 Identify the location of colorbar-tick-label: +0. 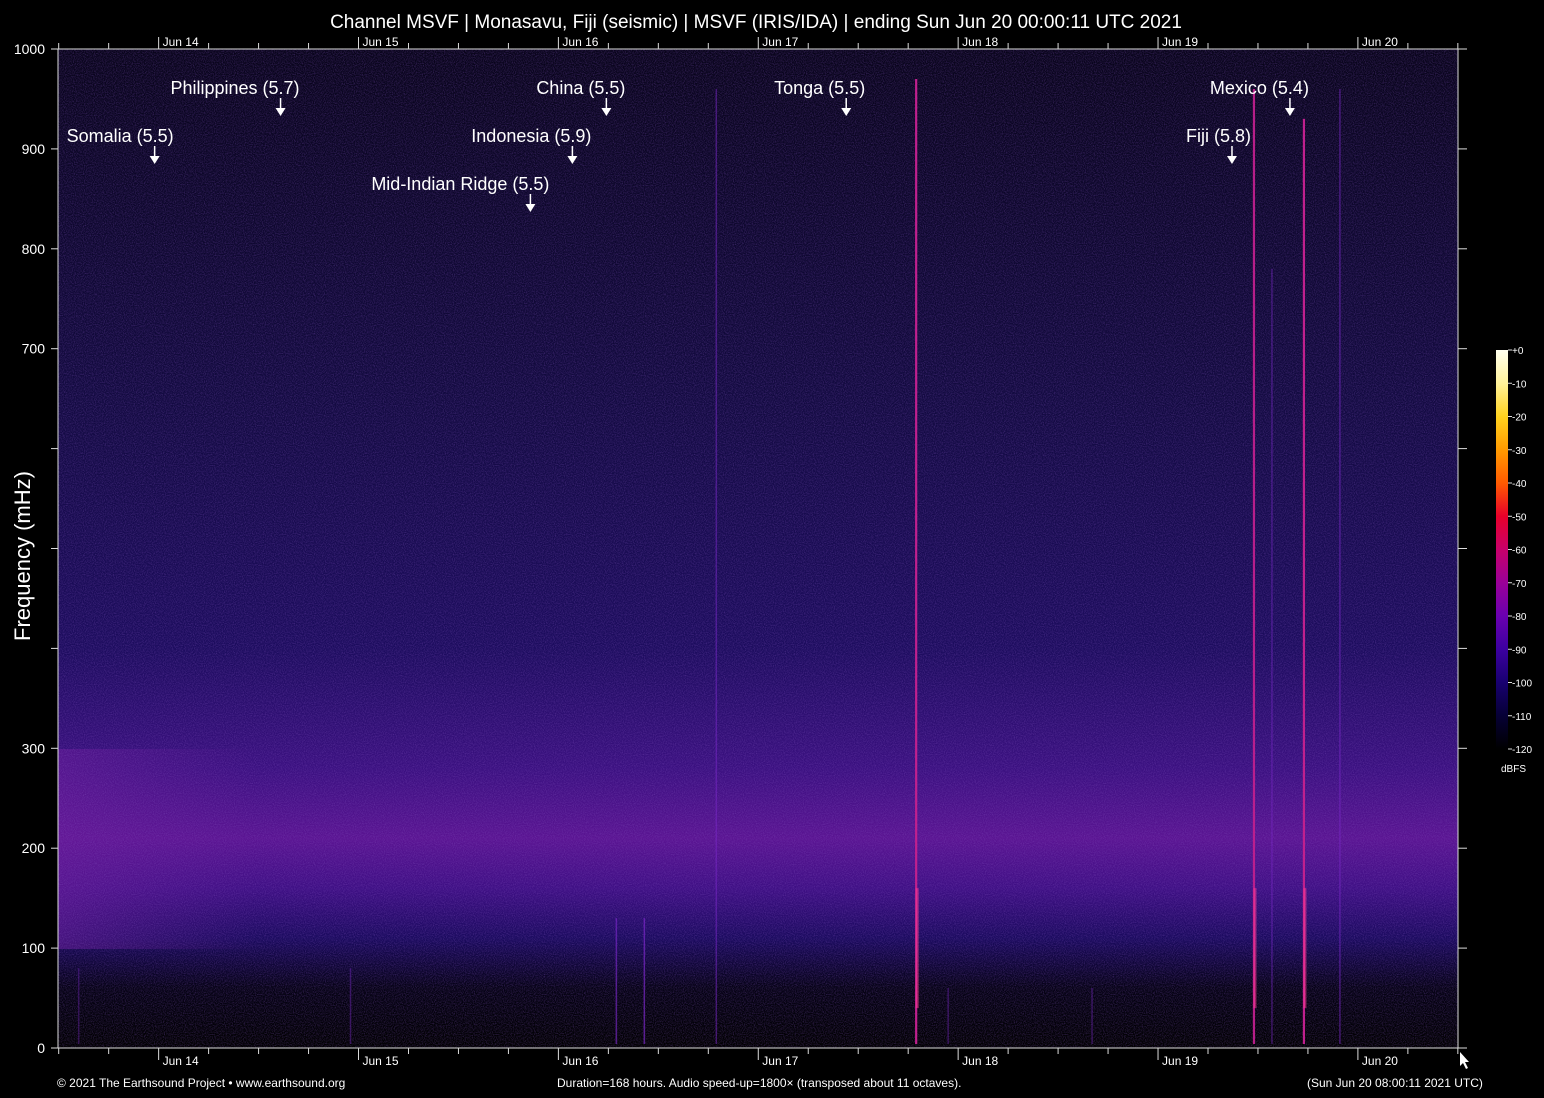
(1518, 351).